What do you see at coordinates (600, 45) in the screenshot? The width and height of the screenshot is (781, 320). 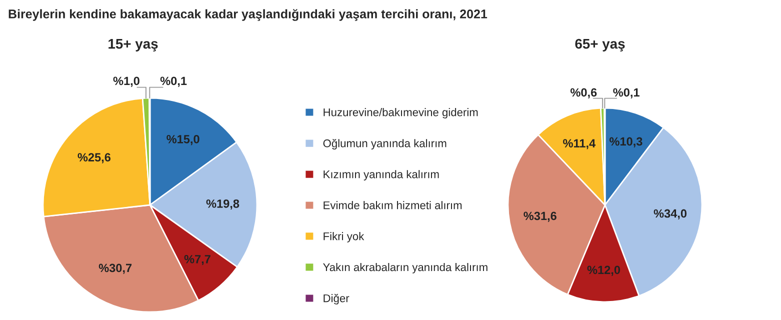 I see `chart-title: 65+ yaş` at bounding box center [600, 45].